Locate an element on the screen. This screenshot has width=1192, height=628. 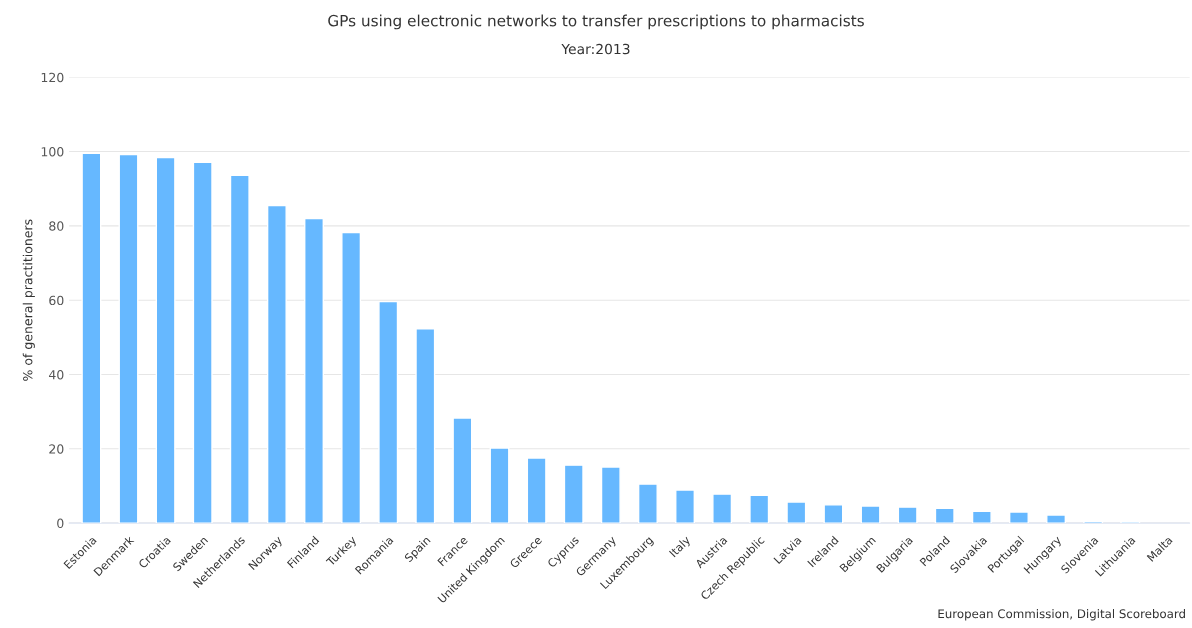
chart-title: GPs using electronic networks to transfer prescriptions to pharmacists is located at coordinates (596, 22).